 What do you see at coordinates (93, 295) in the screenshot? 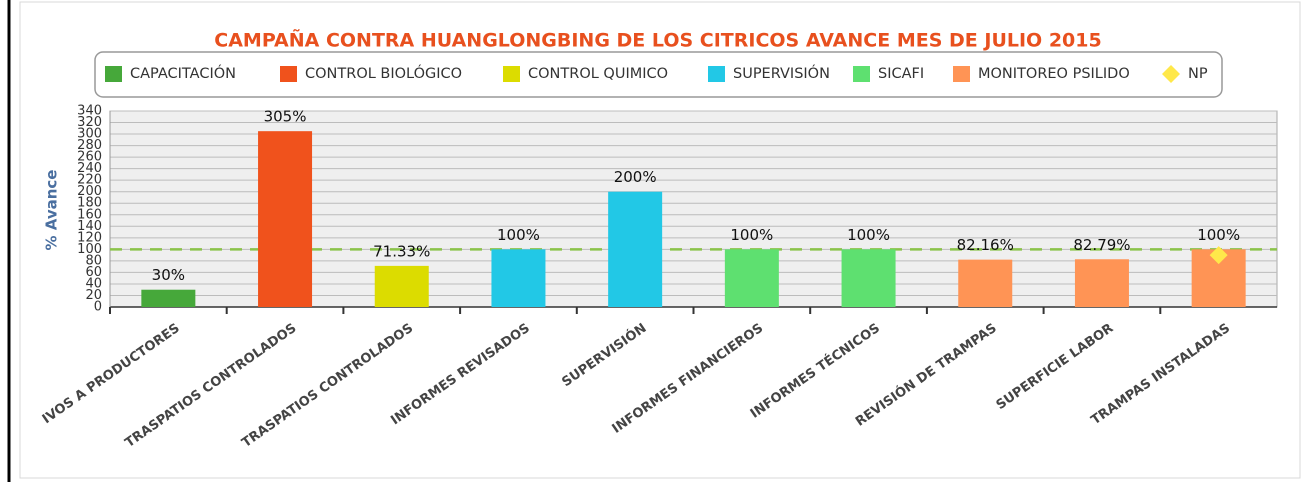
I see `y-tick-label: 20` at bounding box center [93, 295].